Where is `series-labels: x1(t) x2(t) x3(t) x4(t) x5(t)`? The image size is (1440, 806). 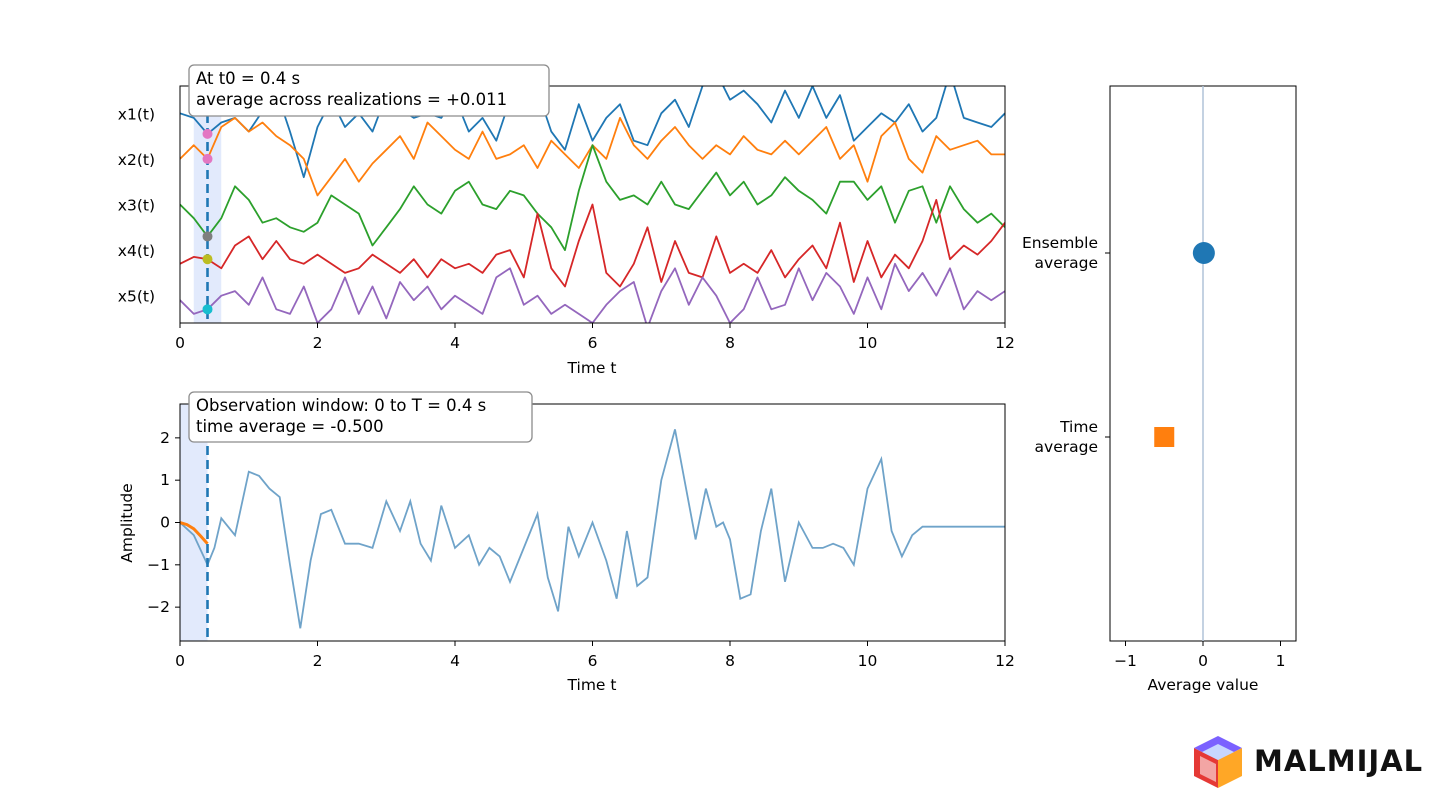 series-labels: x1(t) x2(t) x3(t) x4(t) x5(t) is located at coordinates (136, 205).